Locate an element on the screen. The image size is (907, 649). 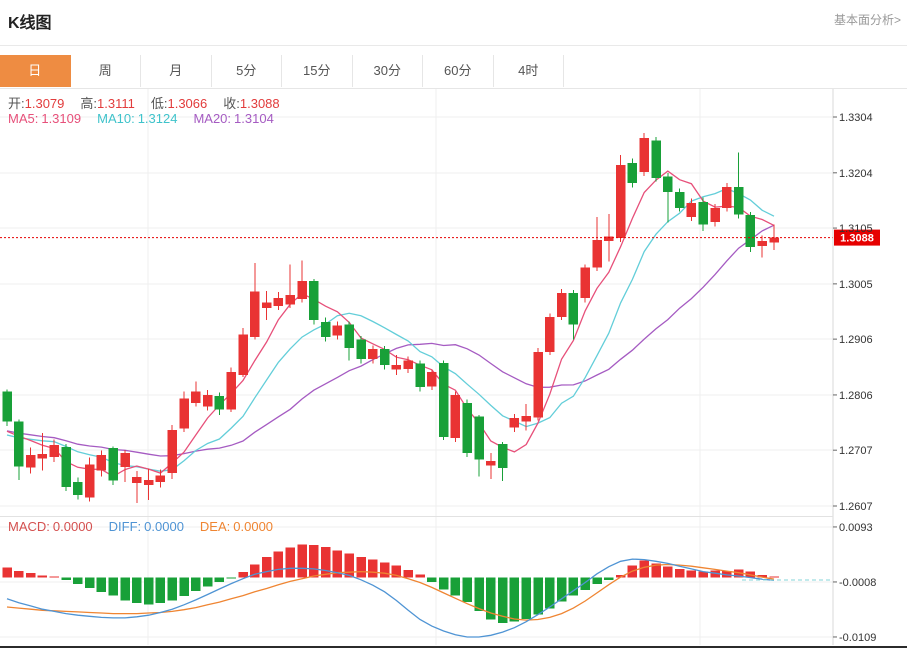
axis-tick-label: 1.3005 is located at coordinates (856, 285).